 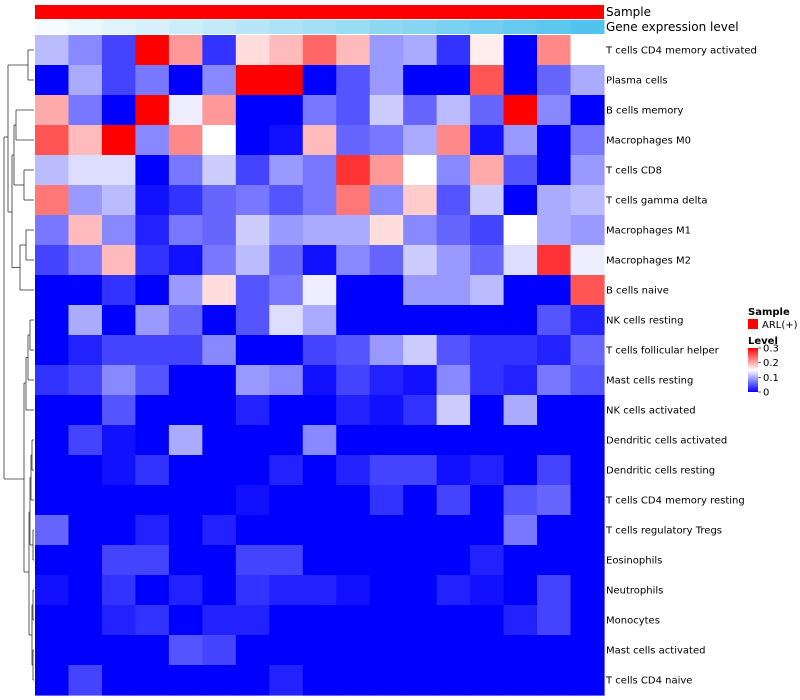 What do you see at coordinates (672, 27) in the screenshot?
I see `annotation-label-gene-expression: Gene expression level` at bounding box center [672, 27].